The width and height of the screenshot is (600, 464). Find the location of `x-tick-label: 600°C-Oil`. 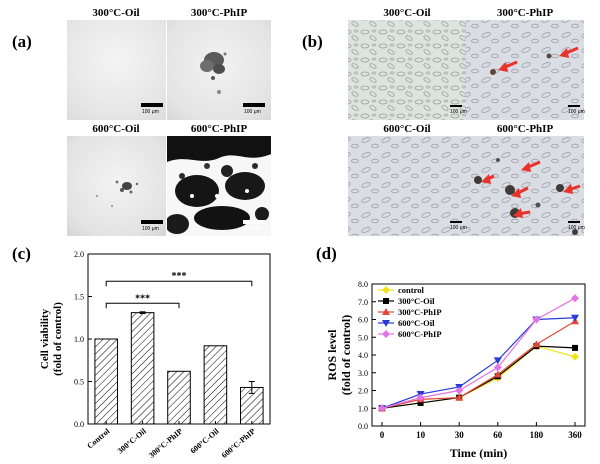

x-tick-label: 600°C-Oil is located at coordinates (205, 440).